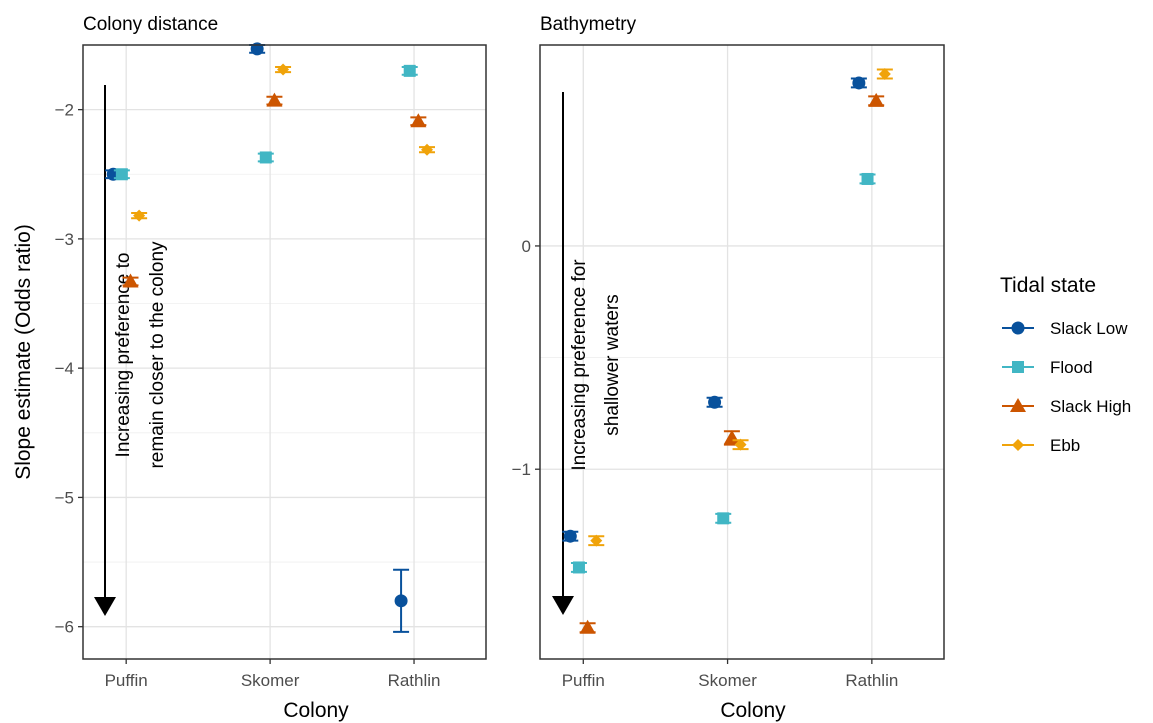 The width and height of the screenshot is (1153, 723). Describe the element at coordinates (1041, 445) in the screenshot. I see `legend-item-ebb: Ebb` at that location.